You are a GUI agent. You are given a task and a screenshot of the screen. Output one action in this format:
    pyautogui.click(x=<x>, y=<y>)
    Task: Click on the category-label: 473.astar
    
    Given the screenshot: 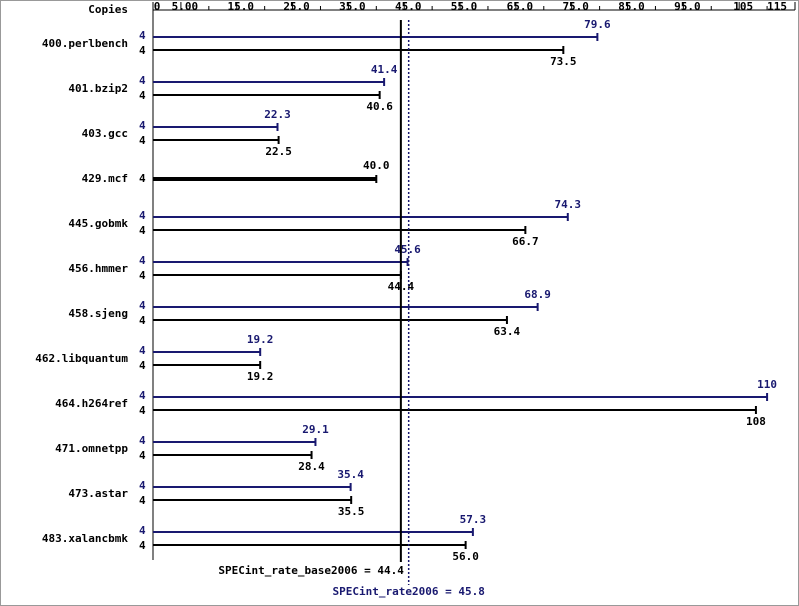 What is the action you would take?
    pyautogui.click(x=98, y=493)
    